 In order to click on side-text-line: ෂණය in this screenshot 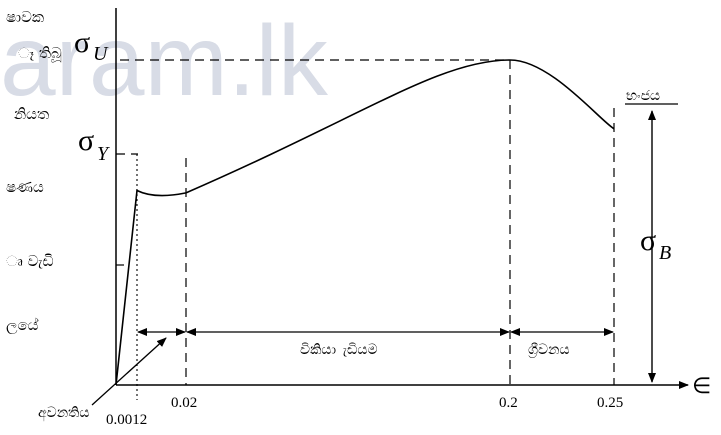, I will do `click(25, 187)`.